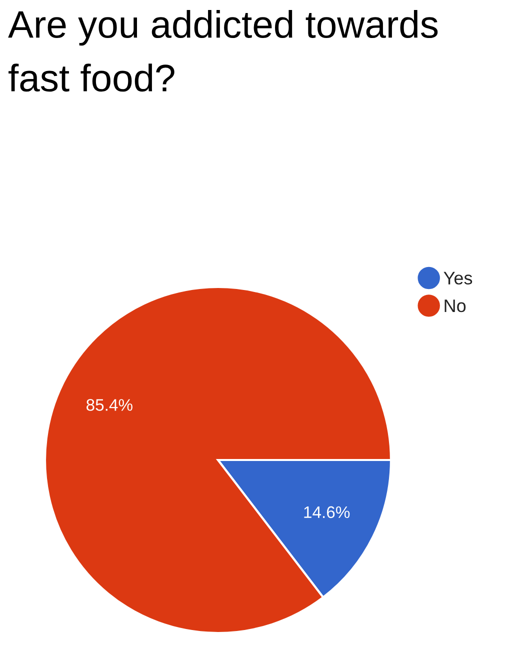 This screenshot has height=645, width=515. I want to click on data-label: 14.6%, so click(327, 512).